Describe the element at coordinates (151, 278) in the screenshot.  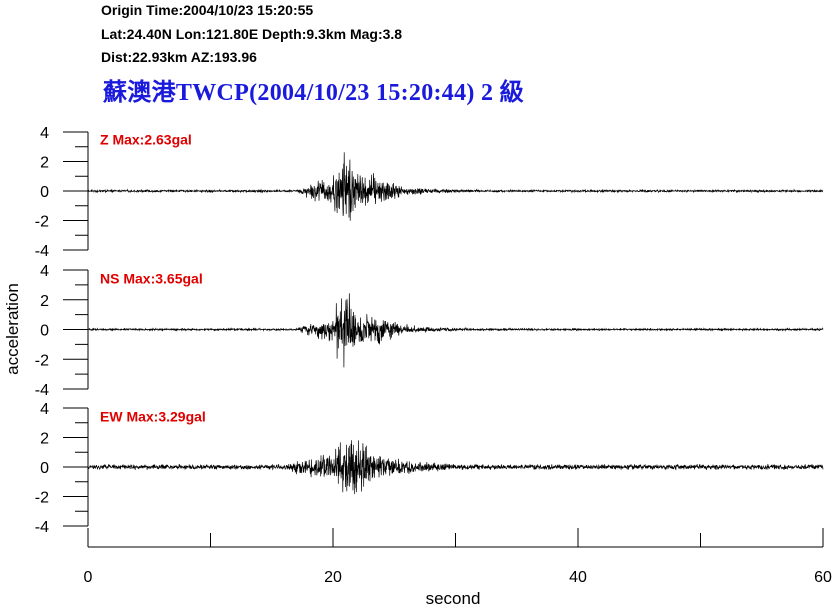
I see `channel-label: NS Max:3.65gal` at that location.